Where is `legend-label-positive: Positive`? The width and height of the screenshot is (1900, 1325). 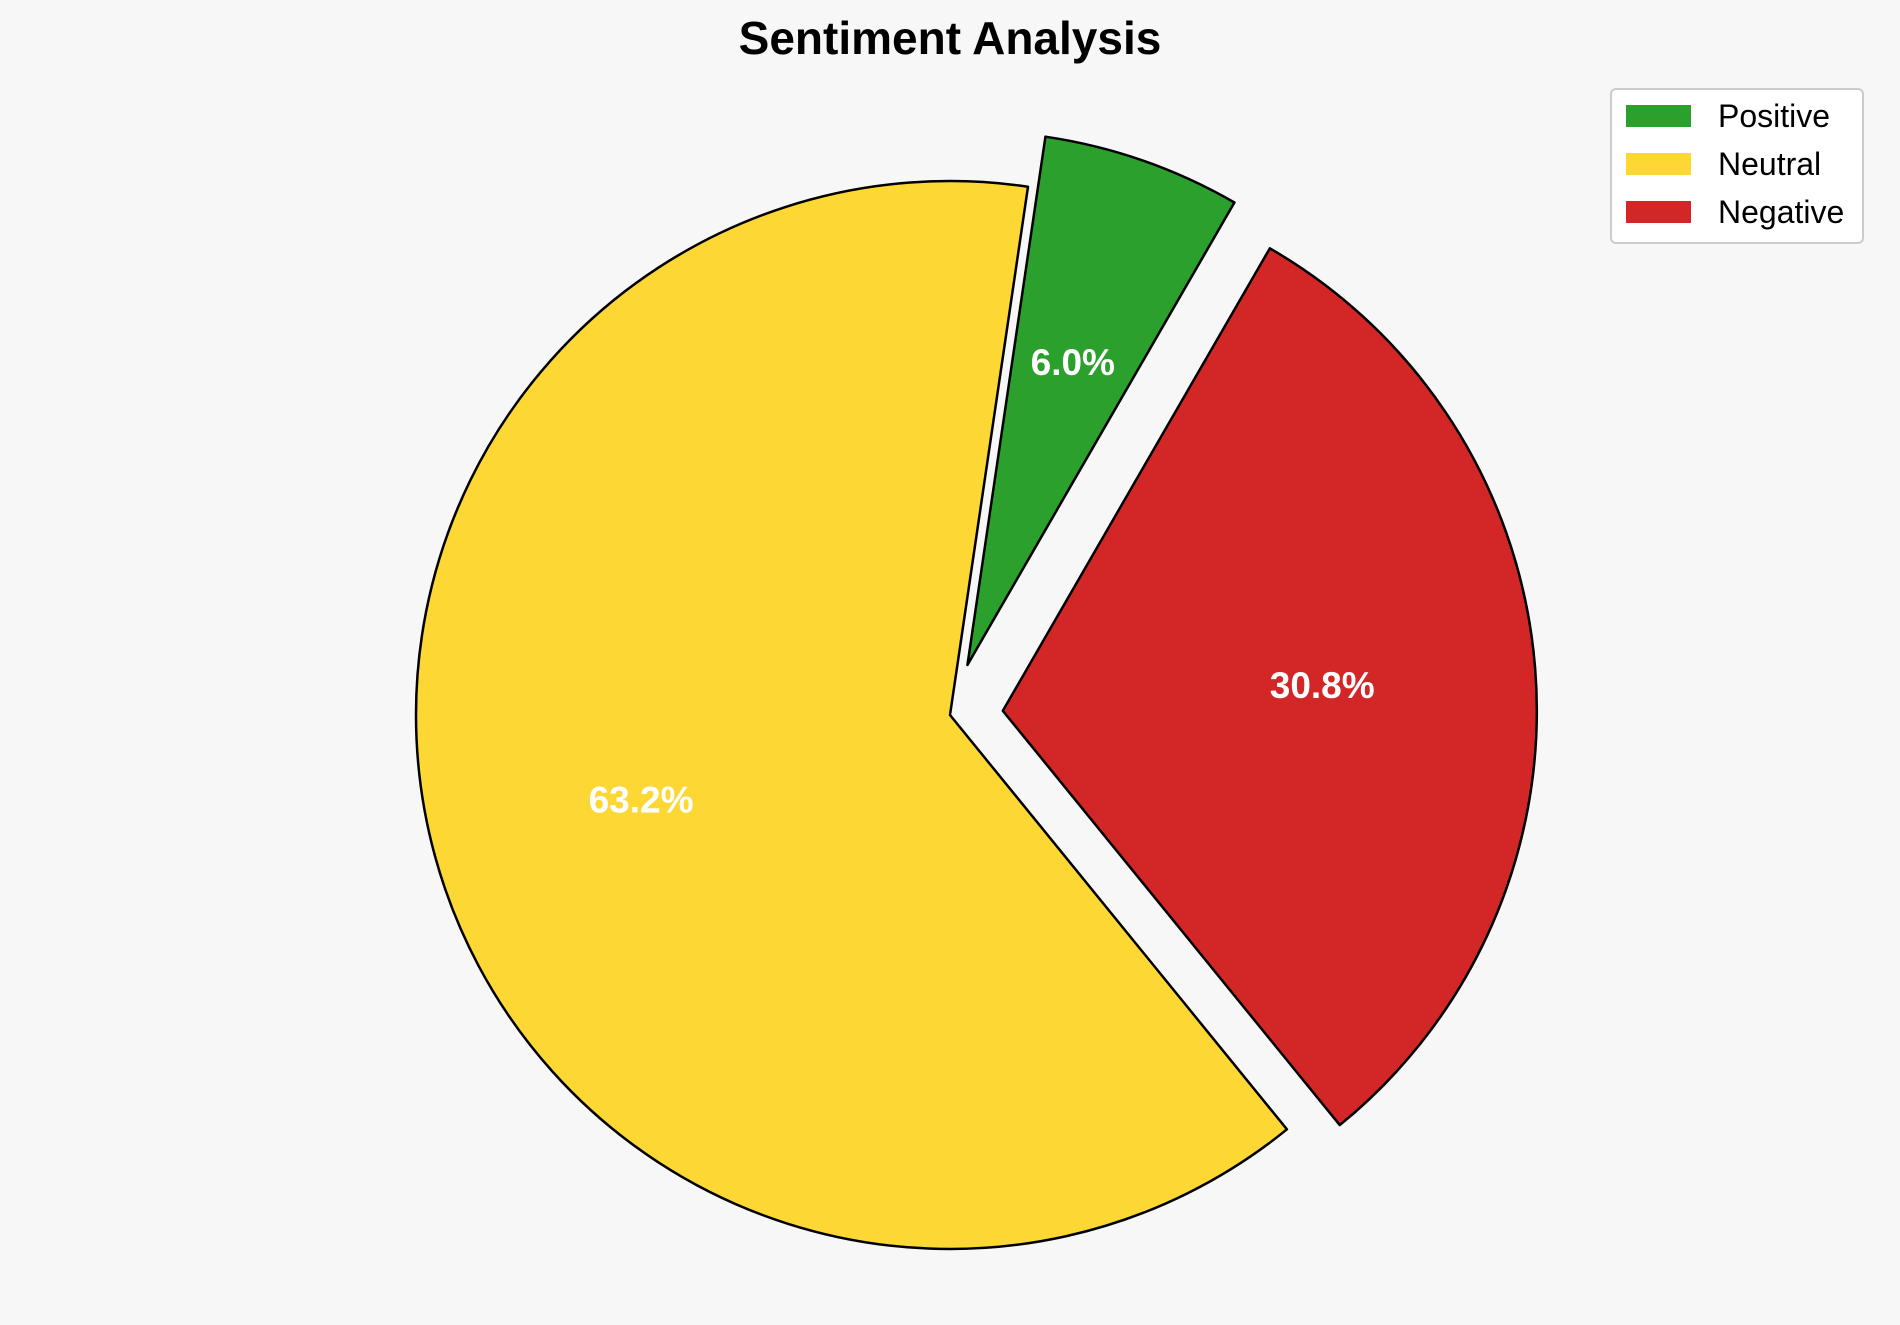 legend-label-positive: Positive is located at coordinates (1774, 116).